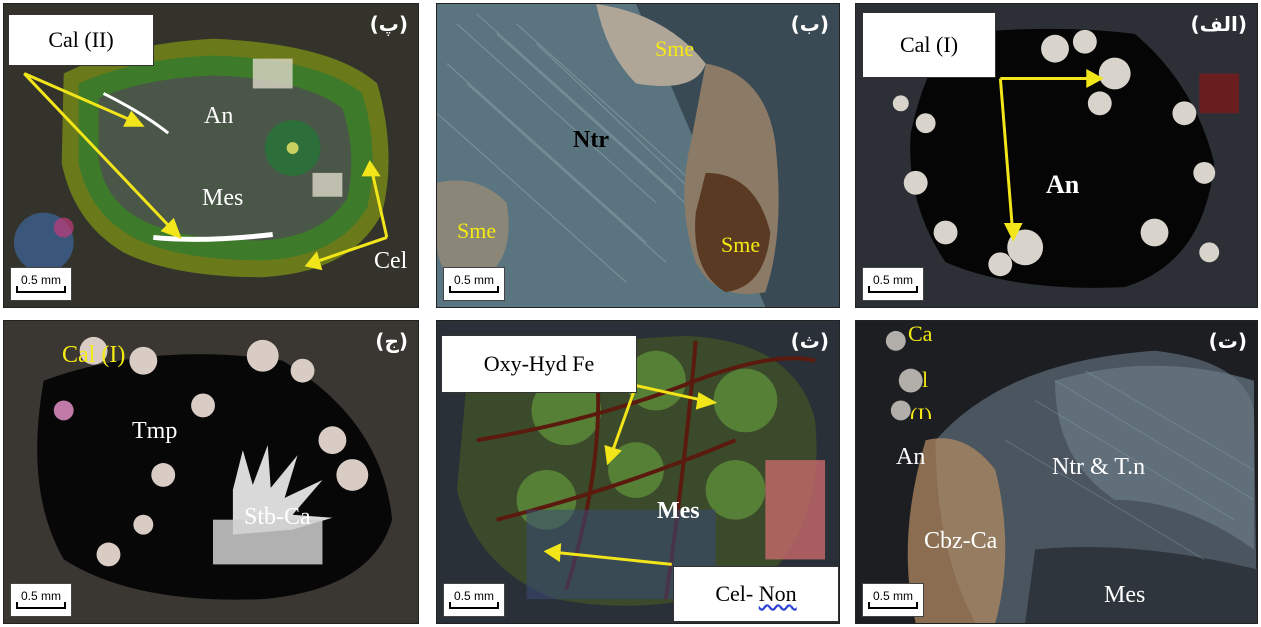 This screenshot has height=627, width=1261. Describe the element at coordinates (961, 541) in the screenshot. I see `label-cbz-ca: Cbz-Ca` at that location.